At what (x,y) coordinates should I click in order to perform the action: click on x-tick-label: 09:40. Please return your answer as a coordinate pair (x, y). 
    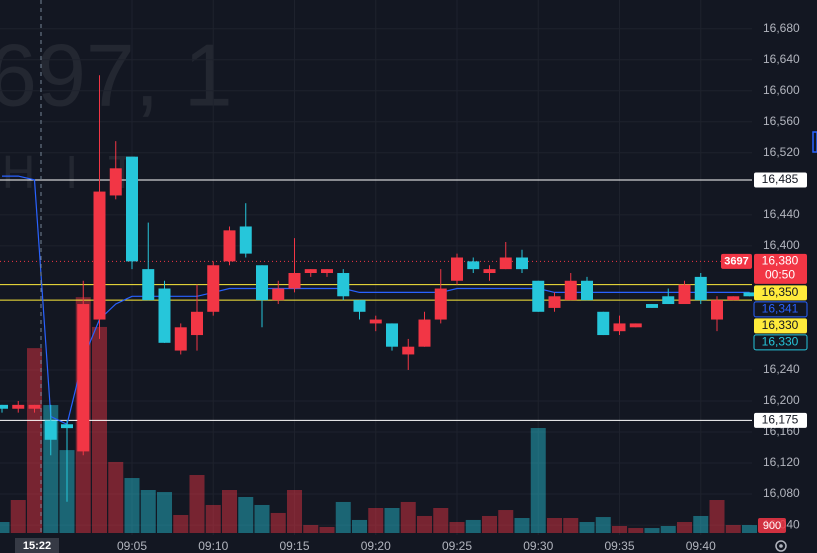
    Looking at the image, I should click on (701, 546).